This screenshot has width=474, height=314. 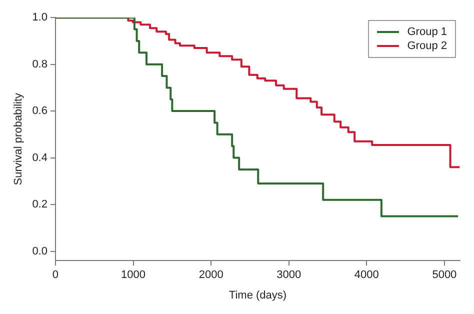 What do you see at coordinates (133, 275) in the screenshot?
I see `x-tick-label: 1000` at bounding box center [133, 275].